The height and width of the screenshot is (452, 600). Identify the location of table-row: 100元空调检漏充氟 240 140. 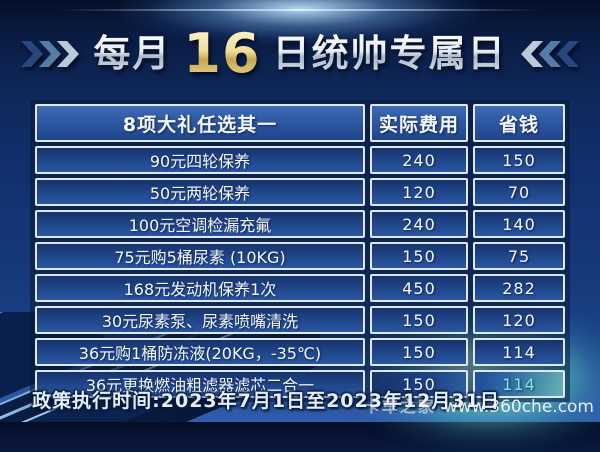
(300, 224).